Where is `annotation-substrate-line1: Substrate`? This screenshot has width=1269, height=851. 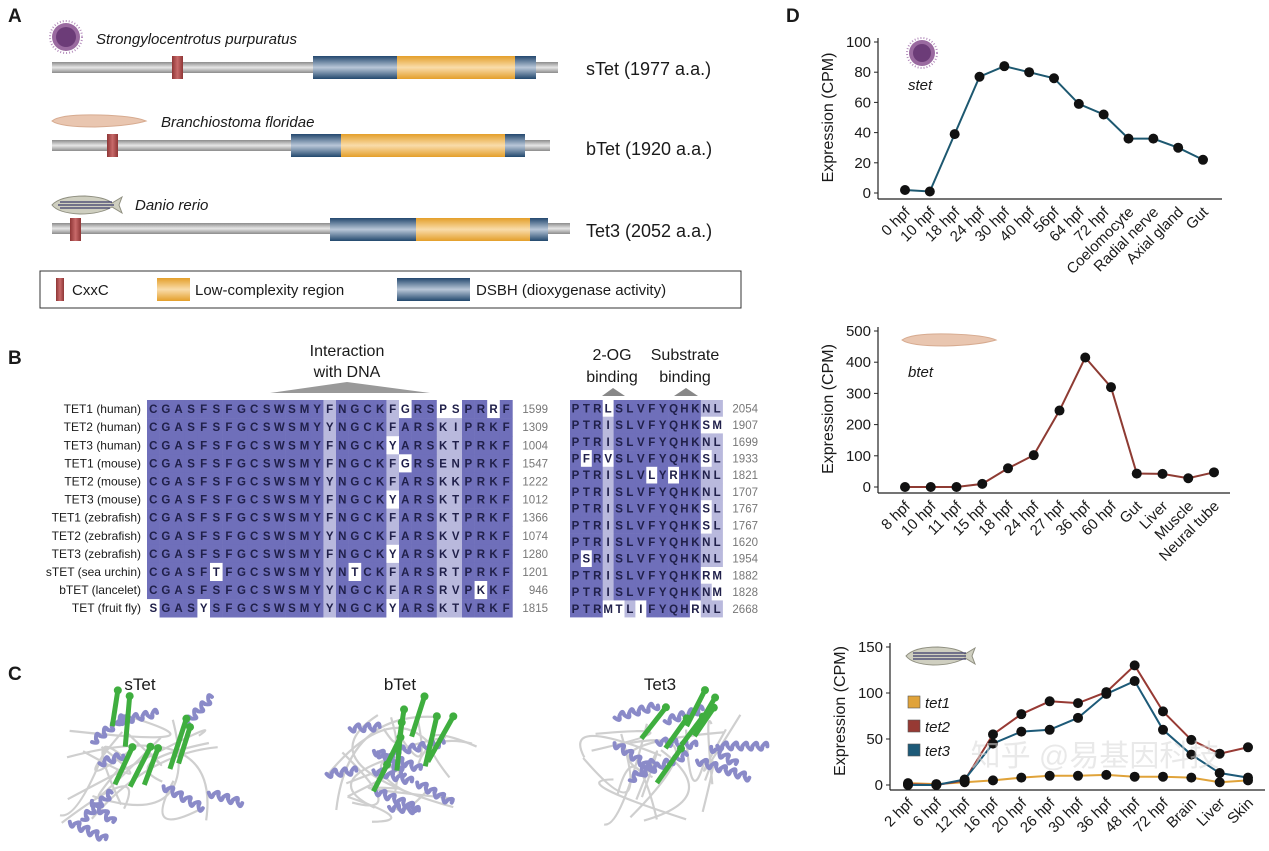
annotation-substrate-line1: Substrate is located at coordinates (685, 355).